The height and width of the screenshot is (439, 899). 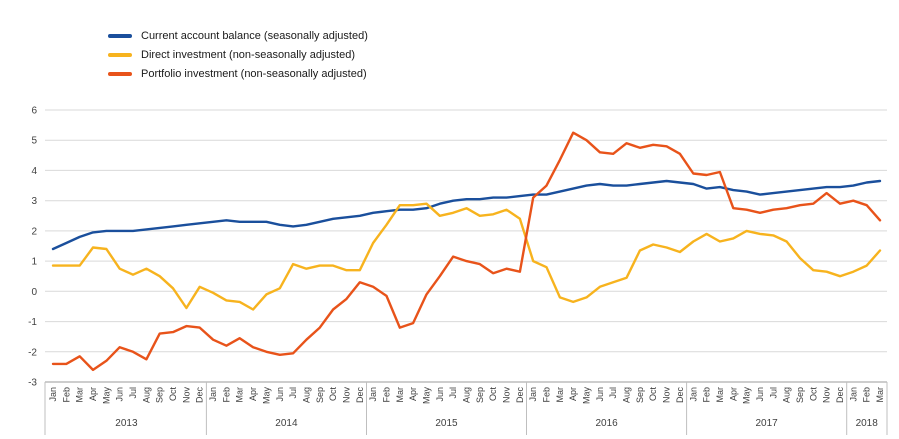 What do you see at coordinates (34, 141) in the screenshot?
I see `y-tick-label: 5` at bounding box center [34, 141].